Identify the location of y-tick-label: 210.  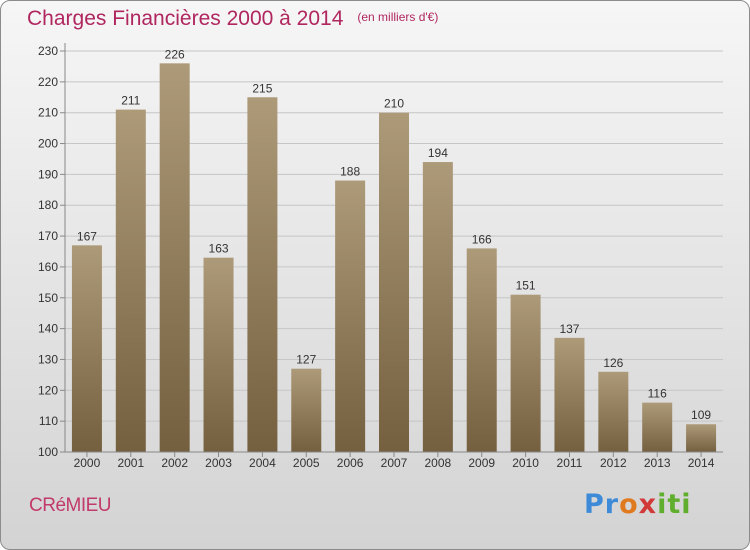
(48, 113).